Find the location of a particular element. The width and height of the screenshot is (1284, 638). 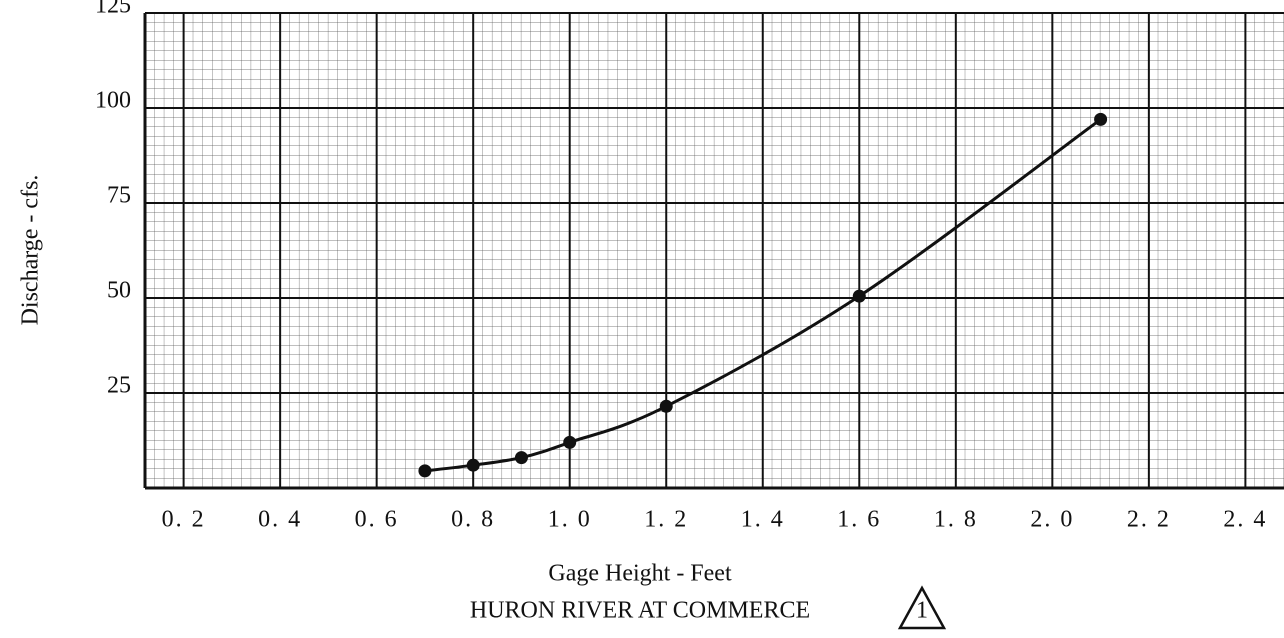

x-tick-label: 2. 0 is located at coordinates (1052, 520).